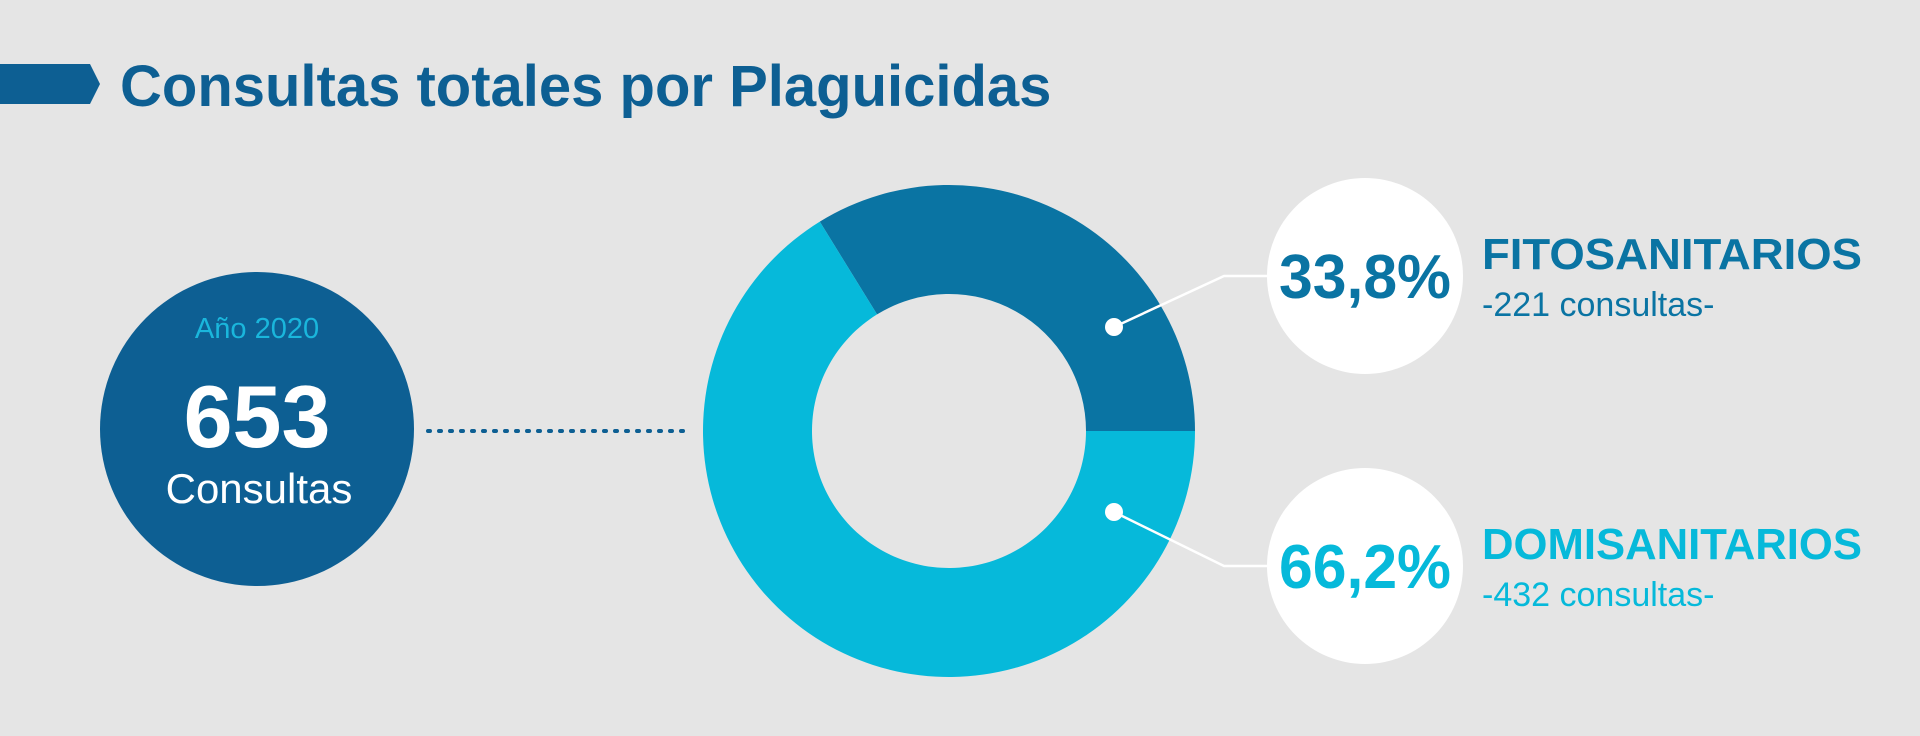  What do you see at coordinates (1672, 254) in the screenshot?
I see `category-label: FITOSANITARIOS` at bounding box center [1672, 254].